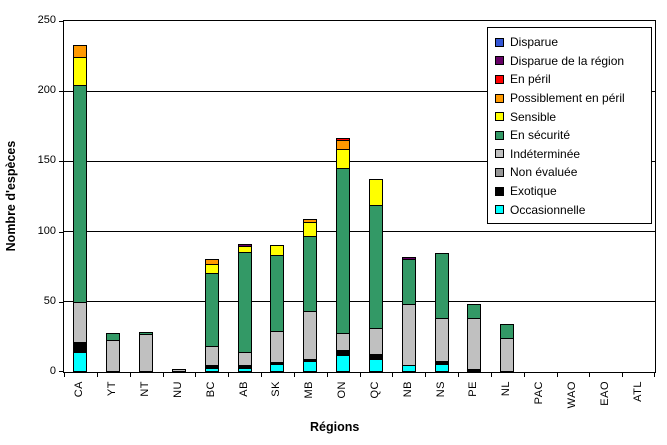  Describe the element at coordinates (440, 389) in the screenshot. I see `x-tick-label-NS: NS` at that location.